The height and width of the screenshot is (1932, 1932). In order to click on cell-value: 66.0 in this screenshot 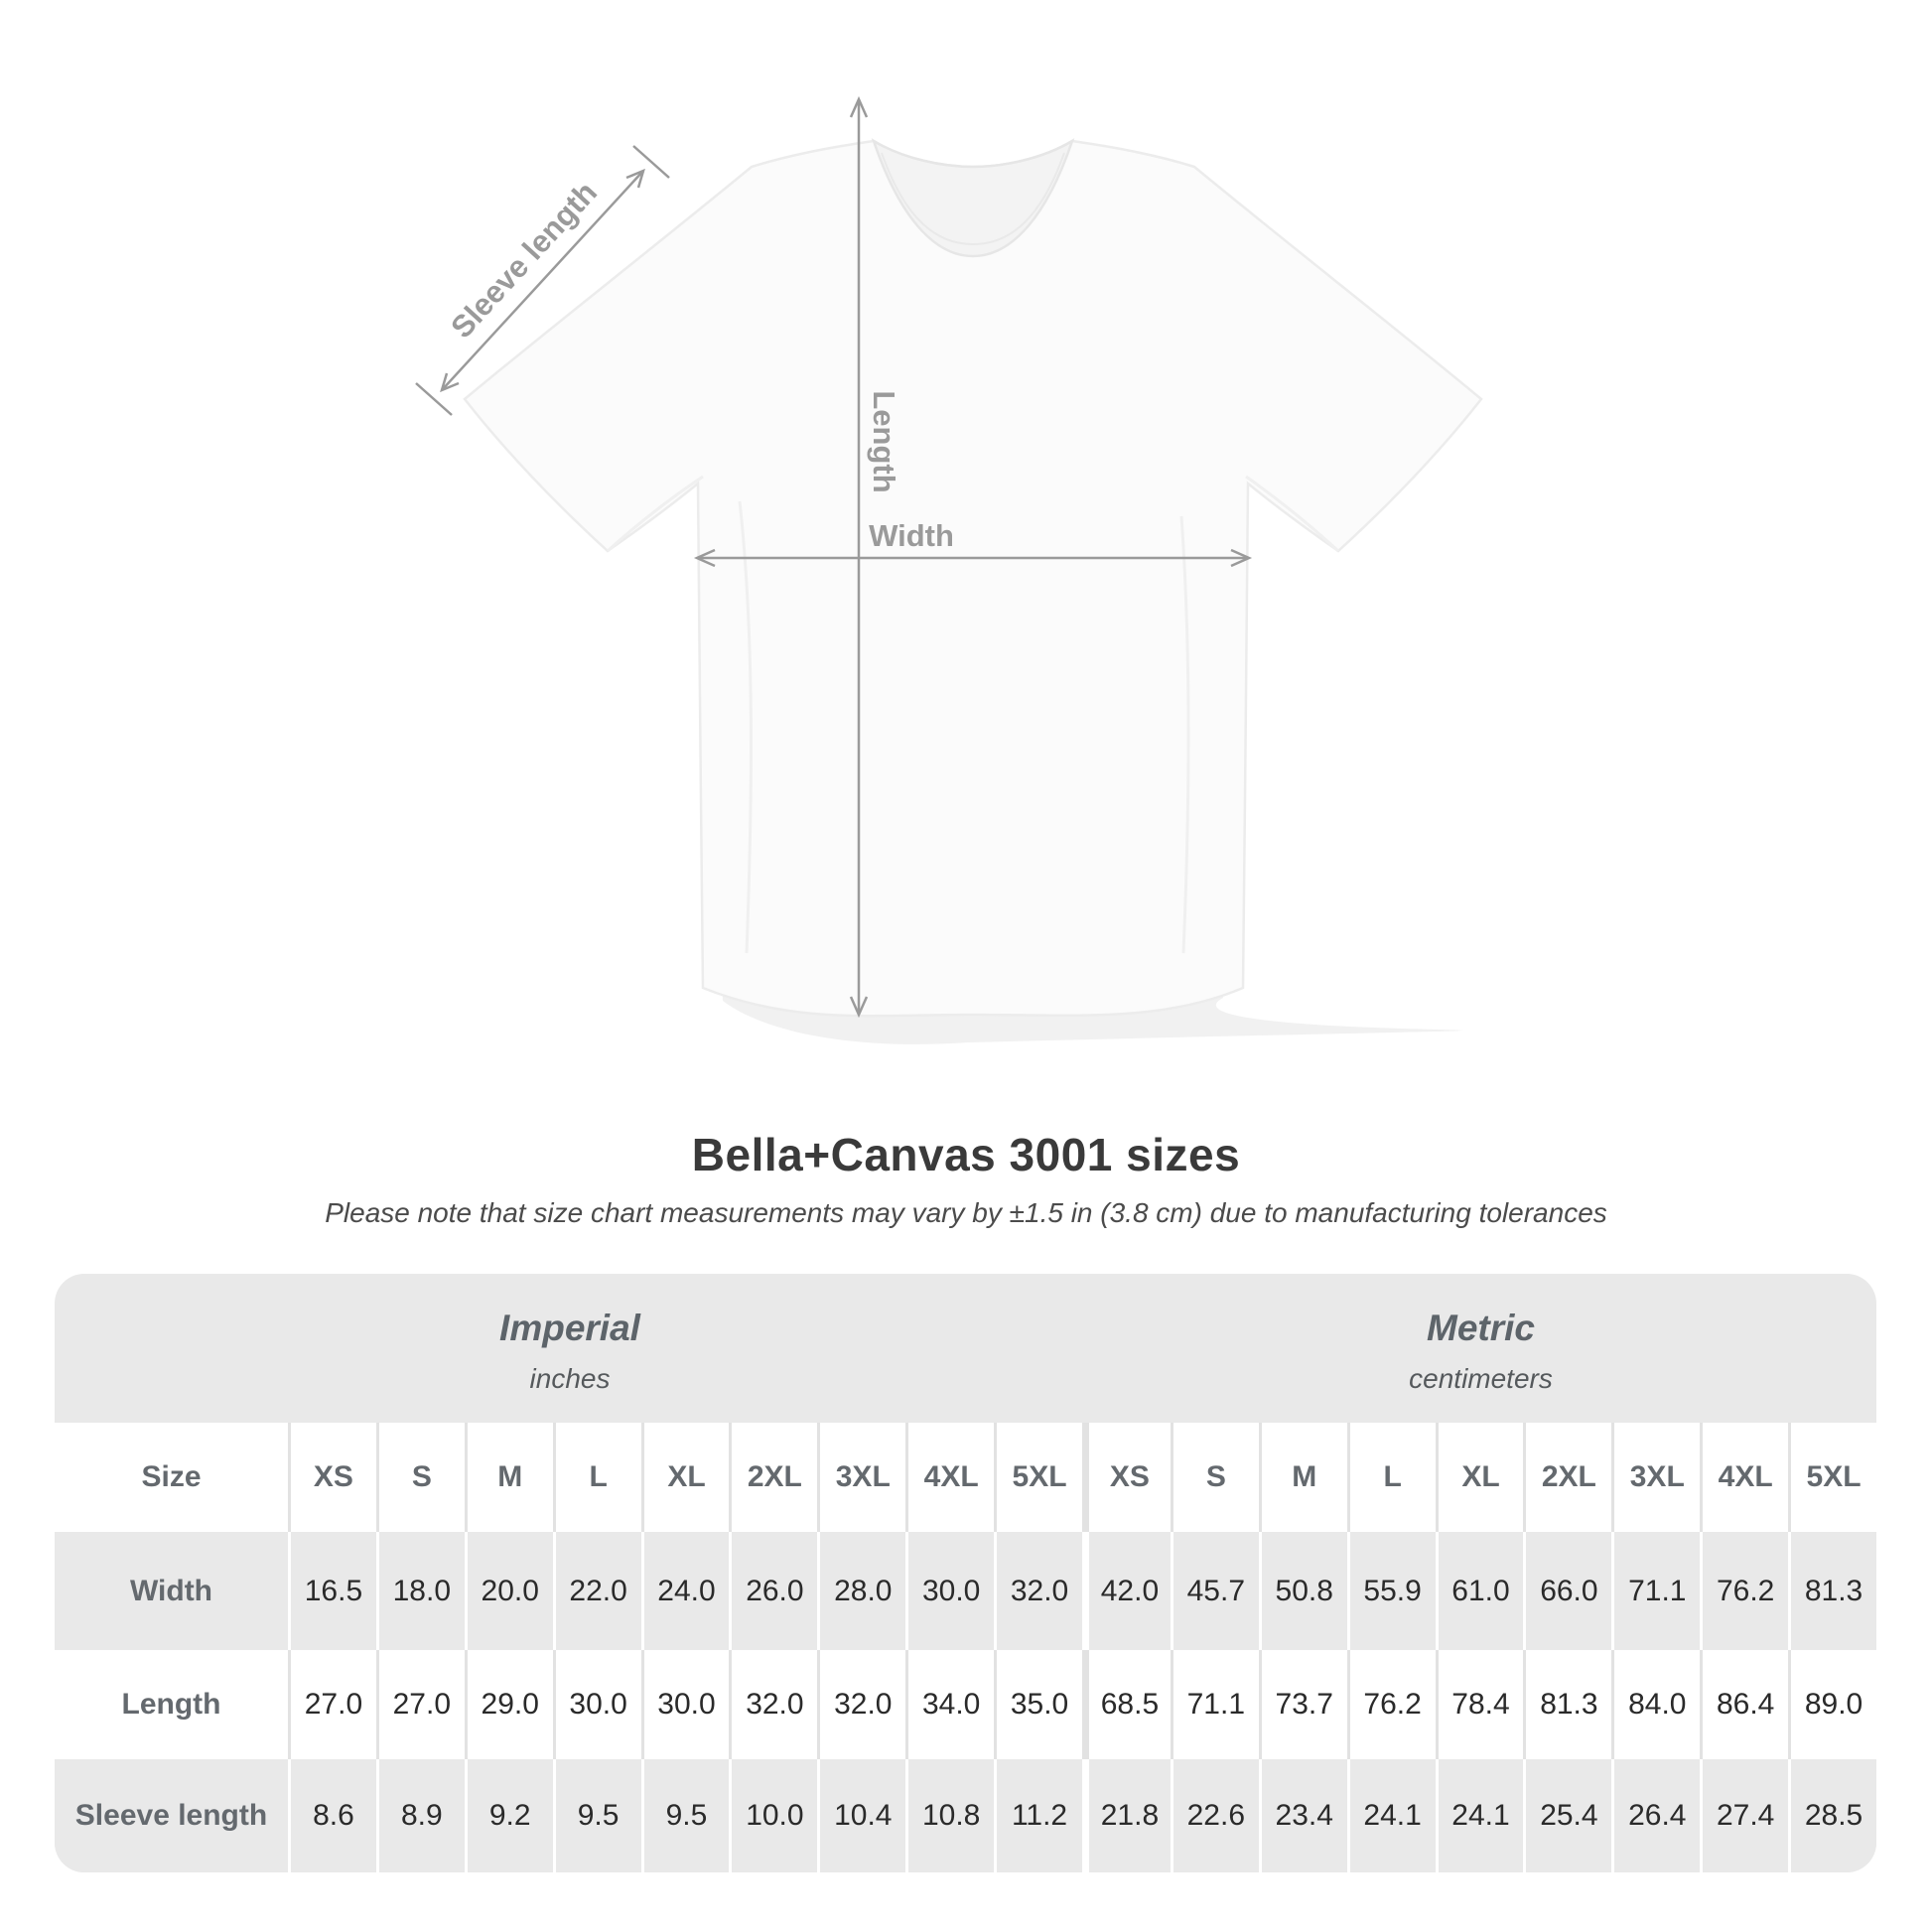, I will do `click(1567, 1591)`.